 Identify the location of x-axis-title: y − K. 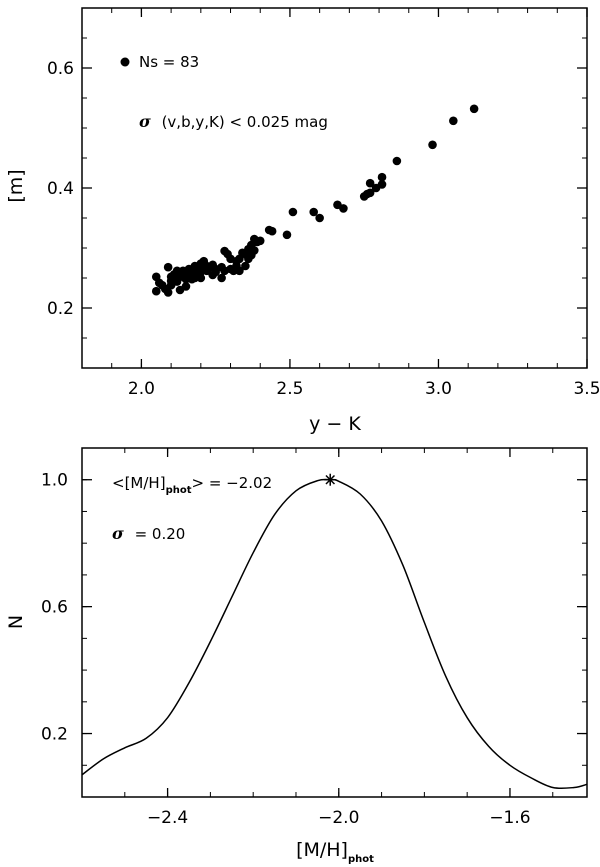
(335, 424).